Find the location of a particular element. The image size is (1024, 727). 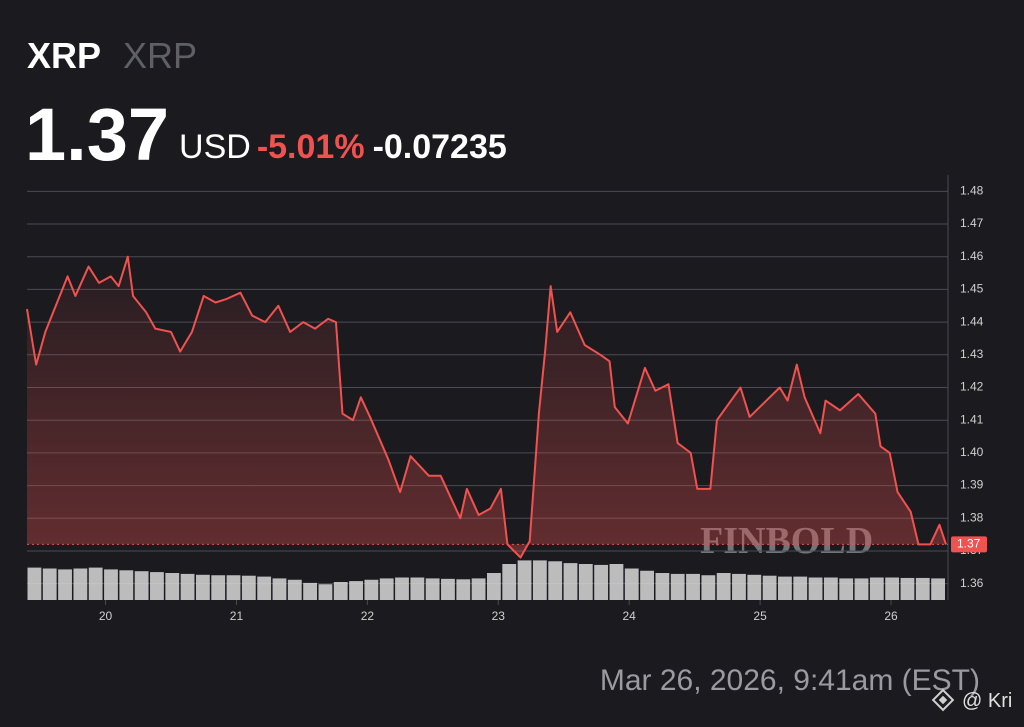

last-price-badge is located at coordinates (969, 544).